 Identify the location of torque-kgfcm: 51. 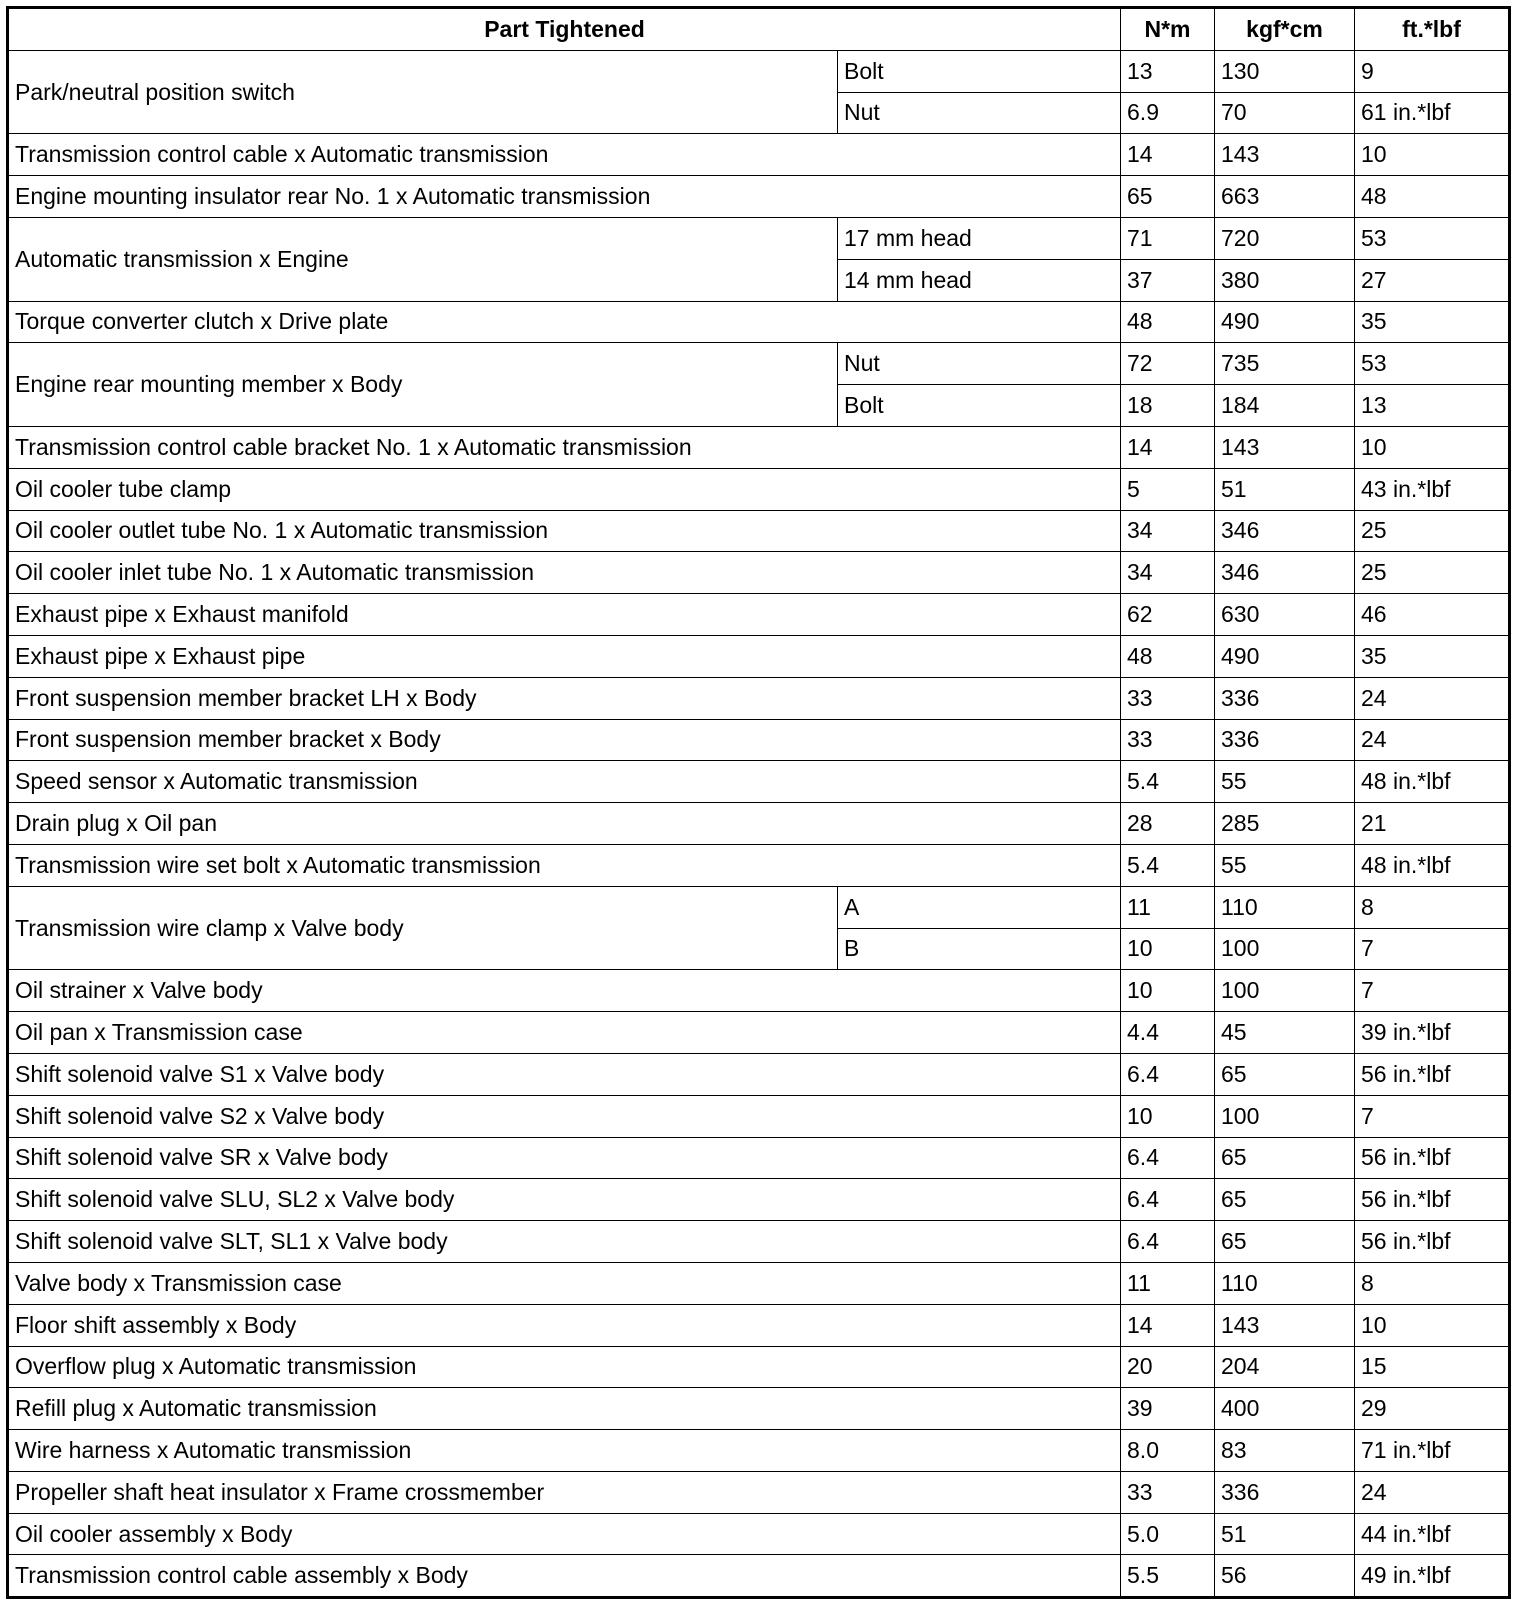
(1285, 1534).